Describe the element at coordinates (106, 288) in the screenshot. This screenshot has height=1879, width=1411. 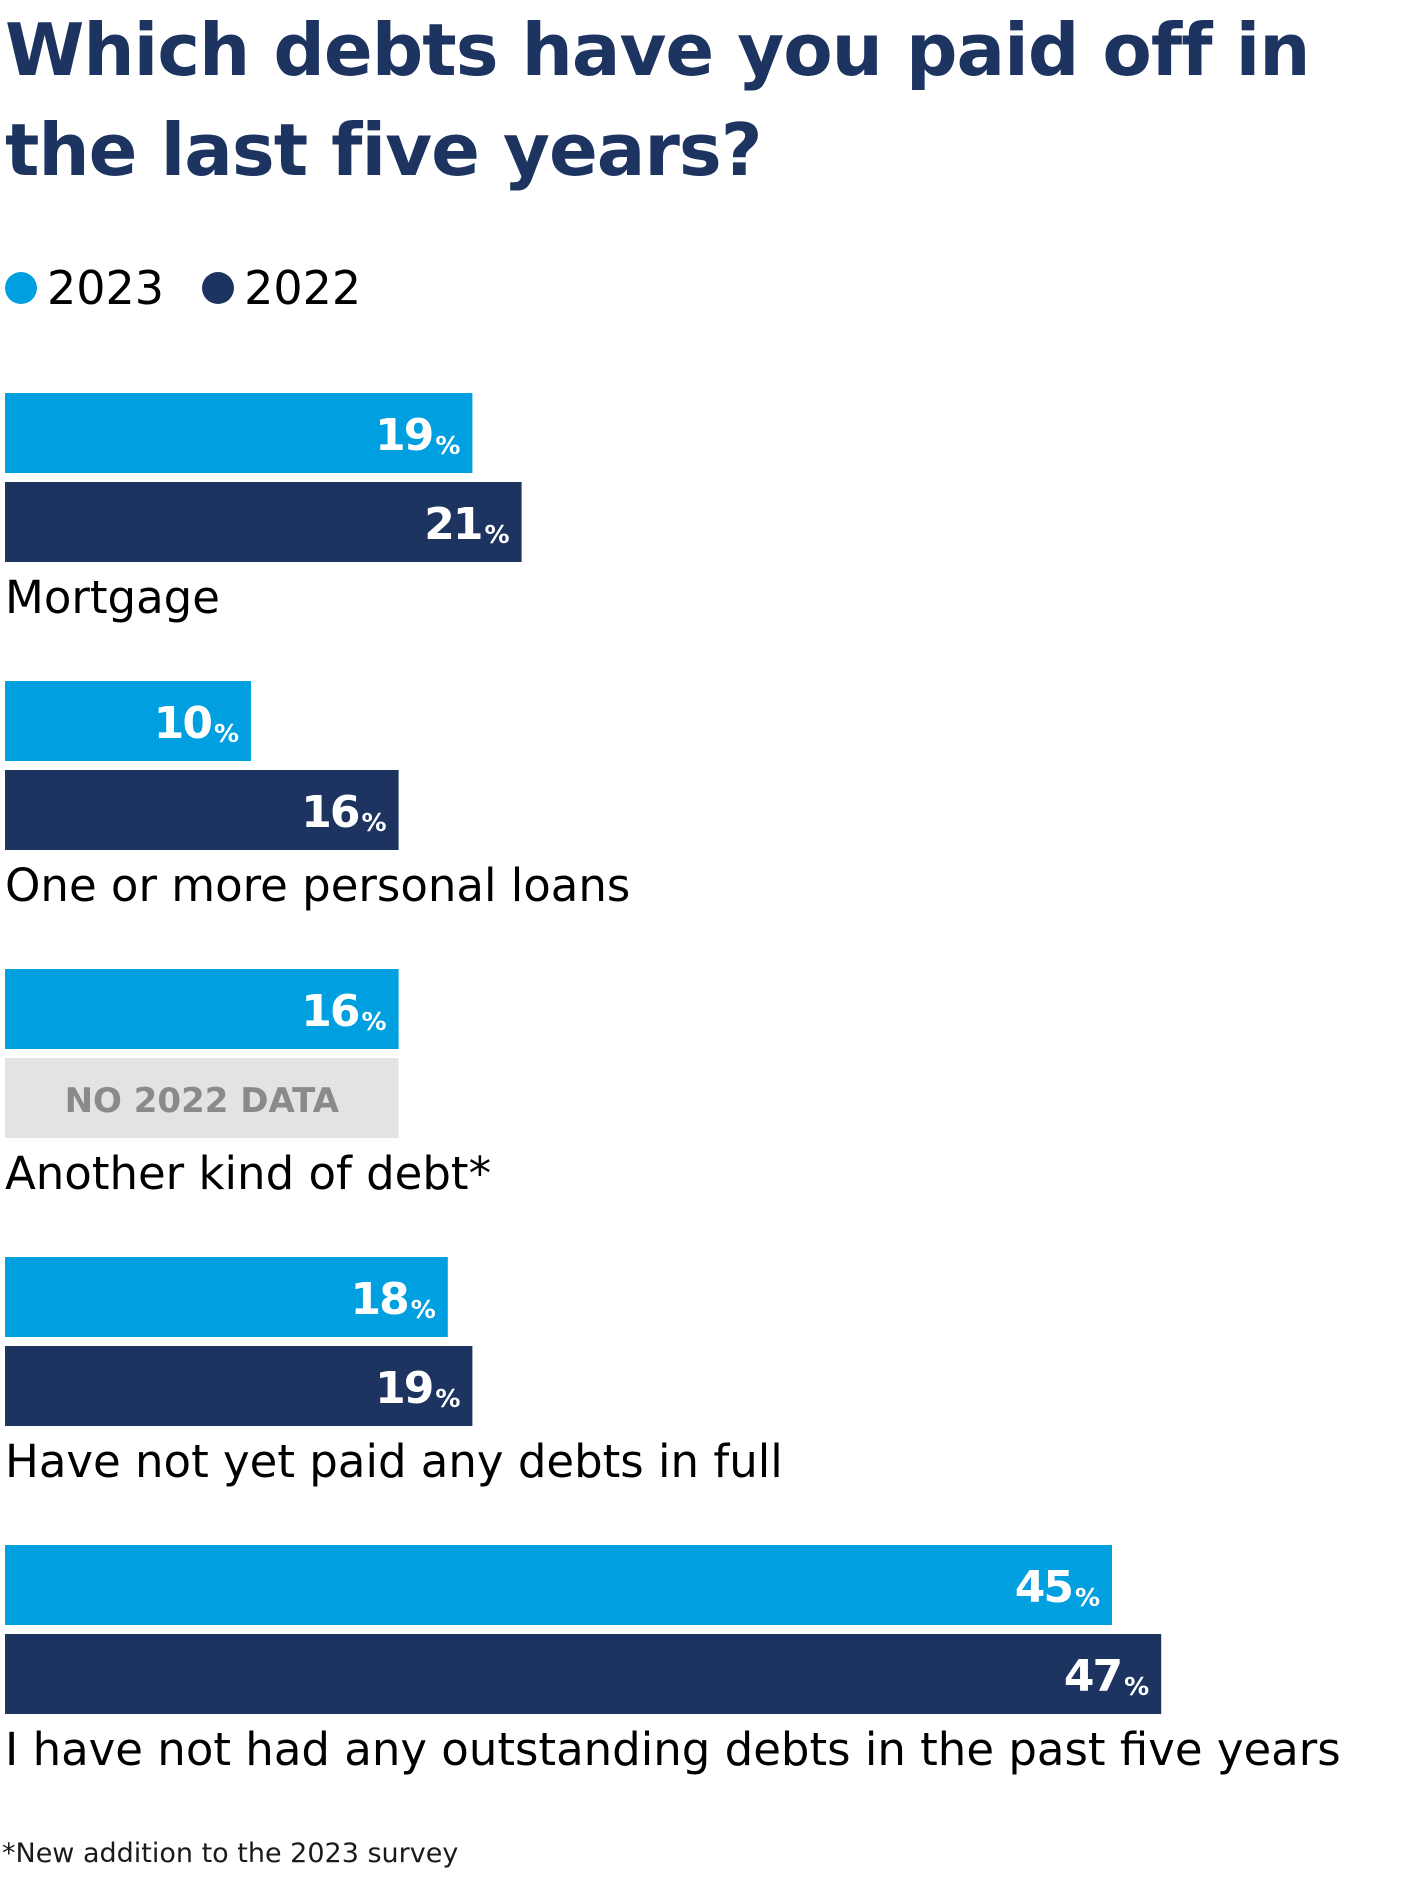
I see `legend-label-2023: 2023` at that location.